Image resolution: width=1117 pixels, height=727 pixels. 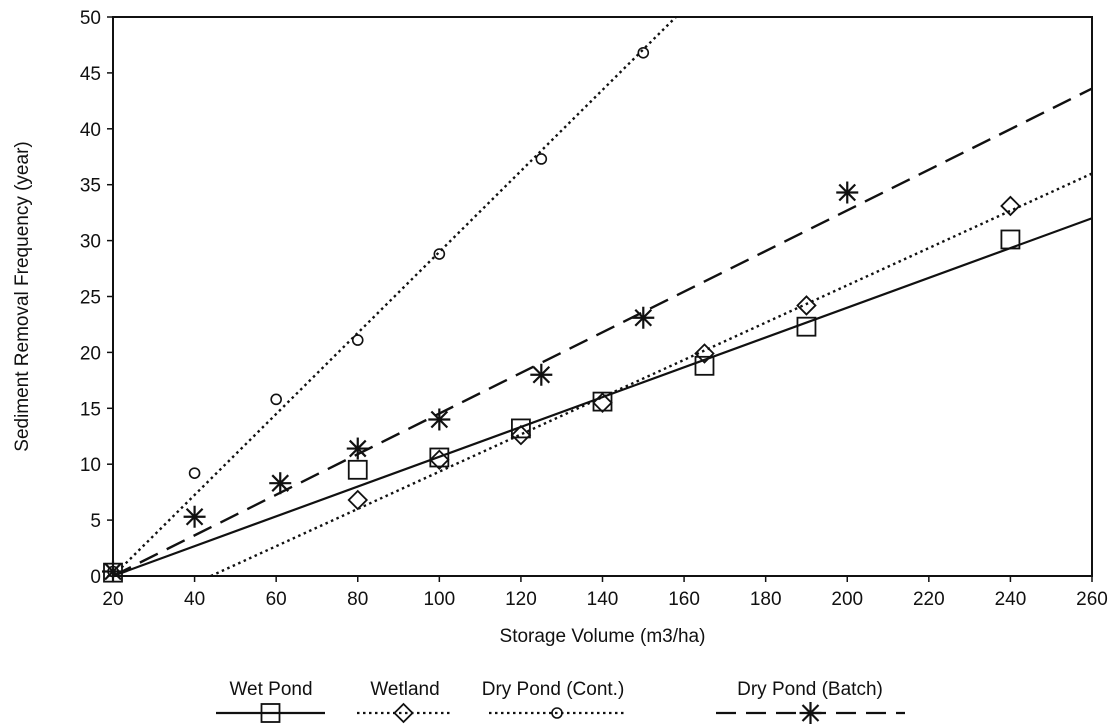 What do you see at coordinates (357, 599) in the screenshot?
I see `x-tick-label: 80` at bounding box center [357, 599].